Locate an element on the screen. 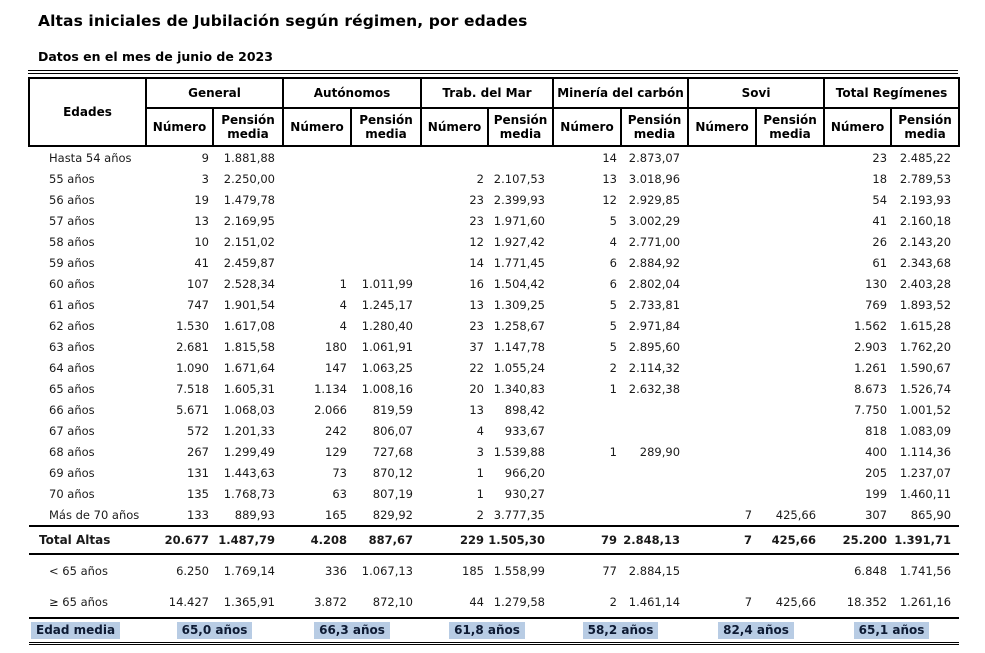  pension-media-cell: 898,42 is located at coordinates (524, 409).